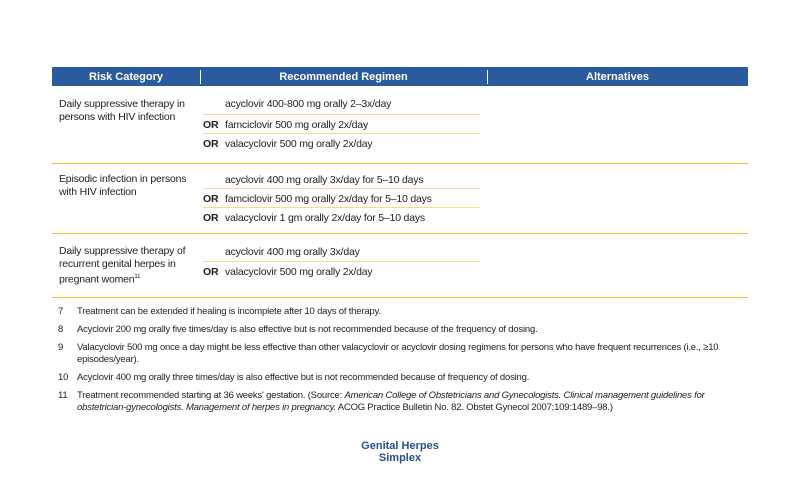 The width and height of the screenshot is (800, 480). Describe the element at coordinates (126, 76) in the screenshot. I see `header-risk-category: Risk Category` at that location.